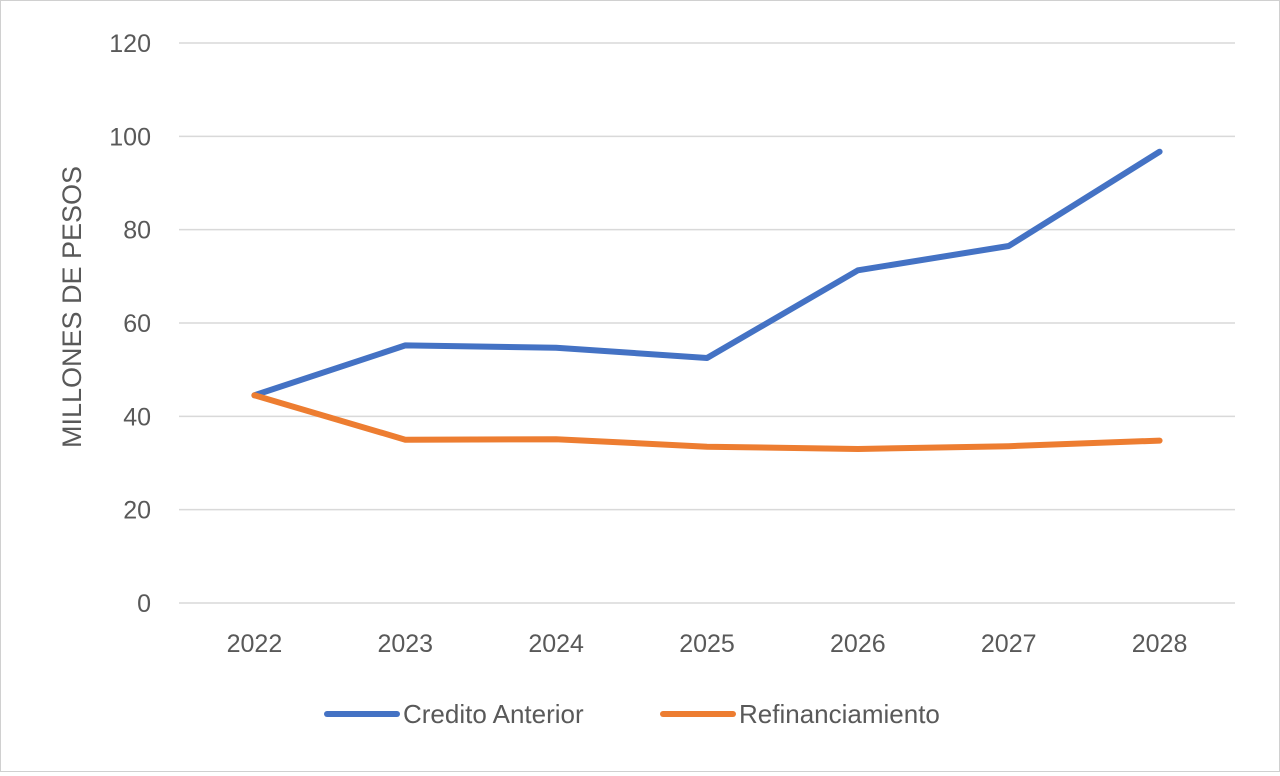 This screenshot has width=1280, height=776. What do you see at coordinates (632, 714) in the screenshot?
I see `legend: Credito Anterior Refinanciamiento` at bounding box center [632, 714].